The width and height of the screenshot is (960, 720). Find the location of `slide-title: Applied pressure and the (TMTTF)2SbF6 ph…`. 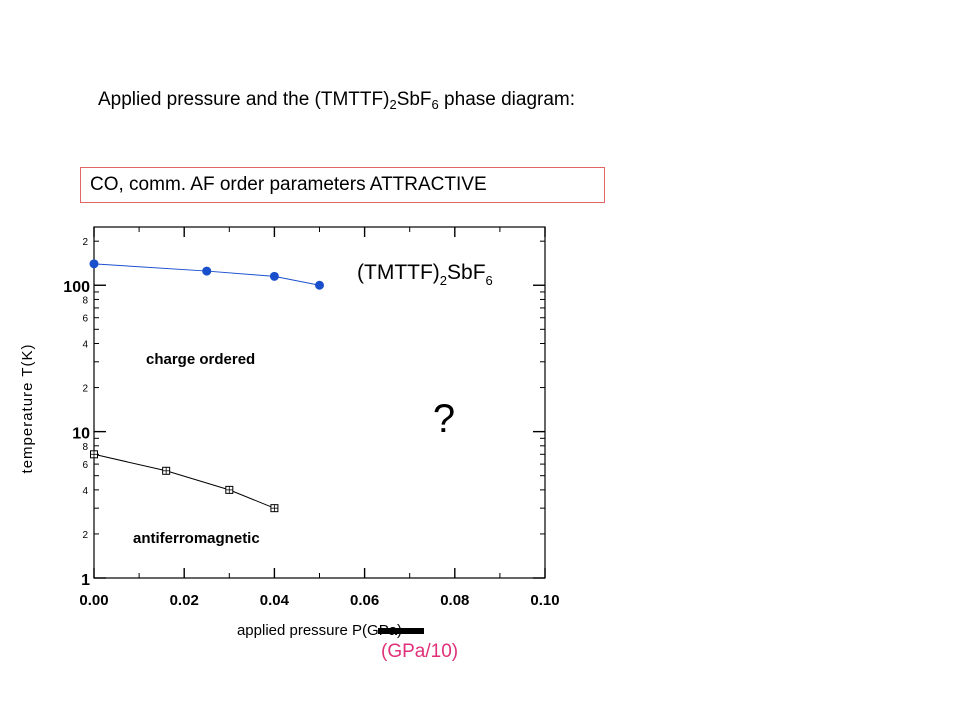

slide-title: Applied pressure and the (TMTTF)2SbF6 ph… is located at coordinates (337, 100).